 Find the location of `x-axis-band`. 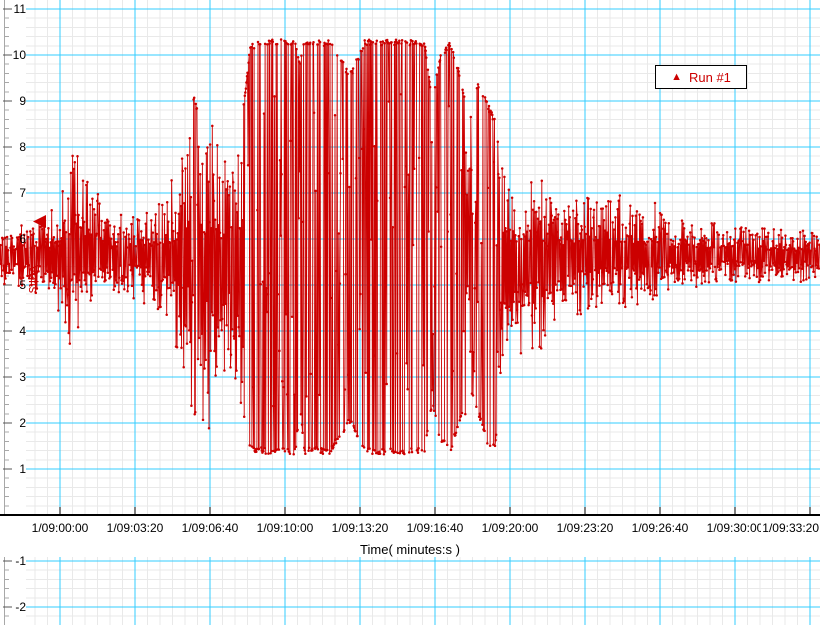

x-axis-band is located at coordinates (410, 536).